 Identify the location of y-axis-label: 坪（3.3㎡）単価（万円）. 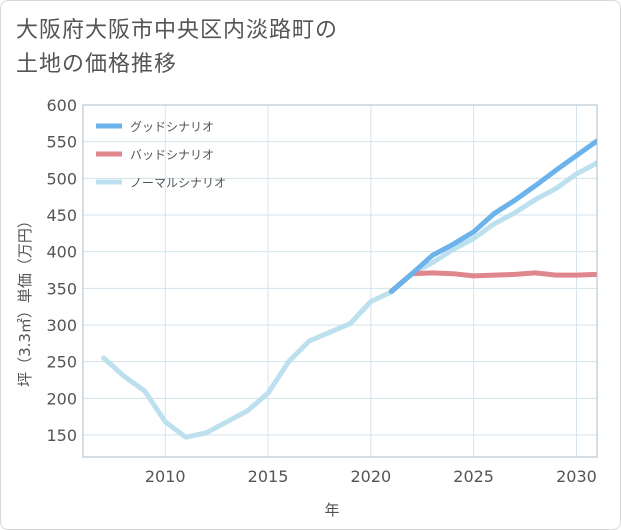
(25, 300).